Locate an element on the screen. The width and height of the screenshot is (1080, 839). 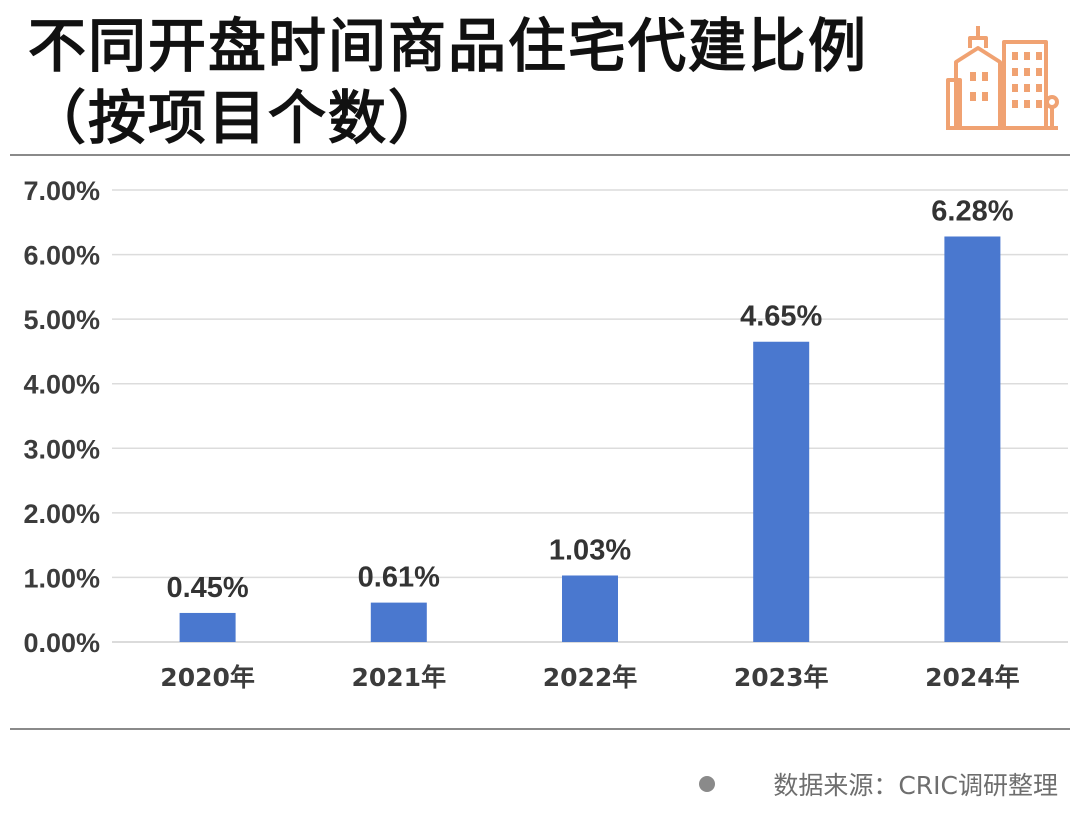
y-tick-label: 7.00% is located at coordinates (61, 191).